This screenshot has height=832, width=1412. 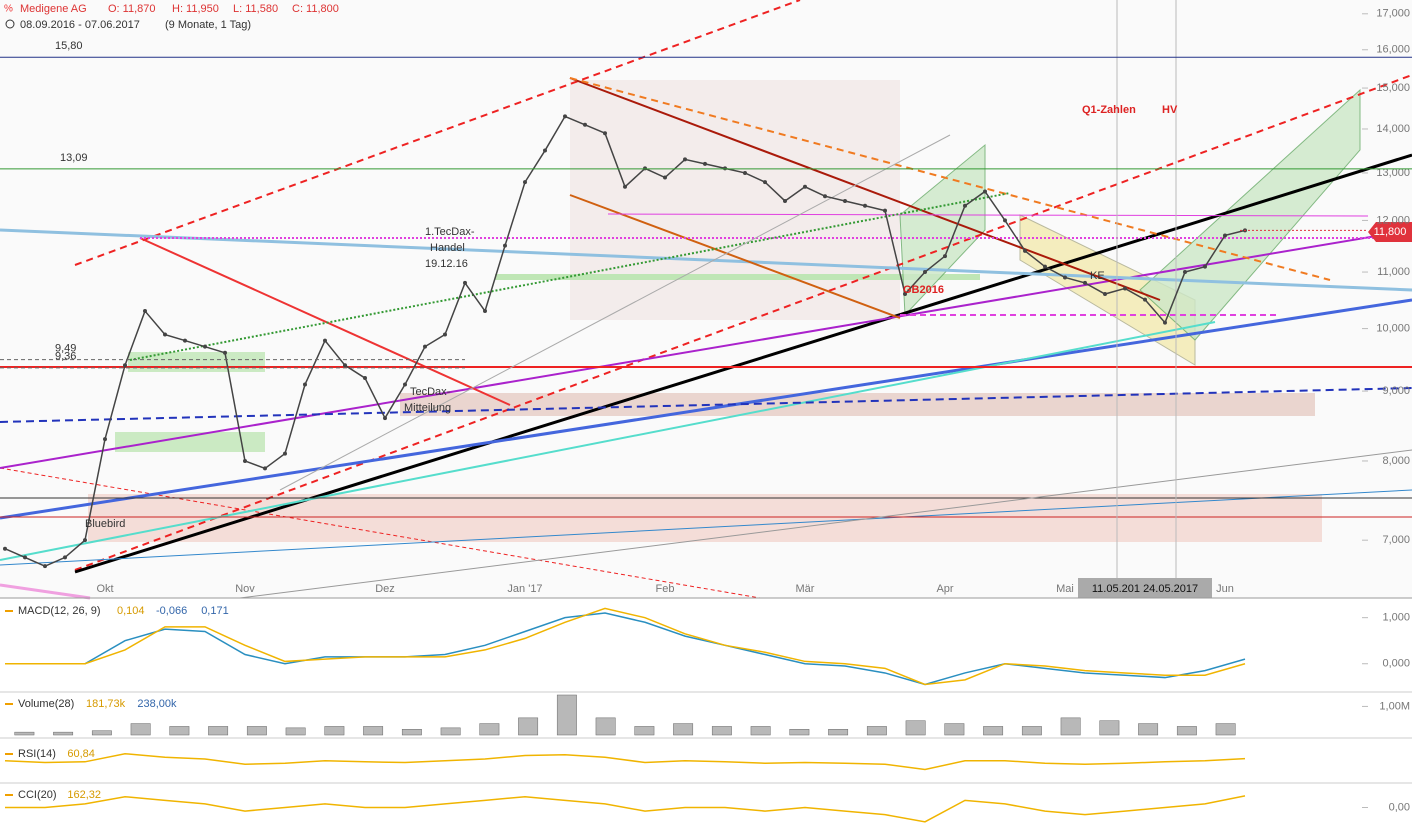 What do you see at coordinates (923, 290) in the screenshot?
I see `annotation: GB2016` at bounding box center [923, 290].